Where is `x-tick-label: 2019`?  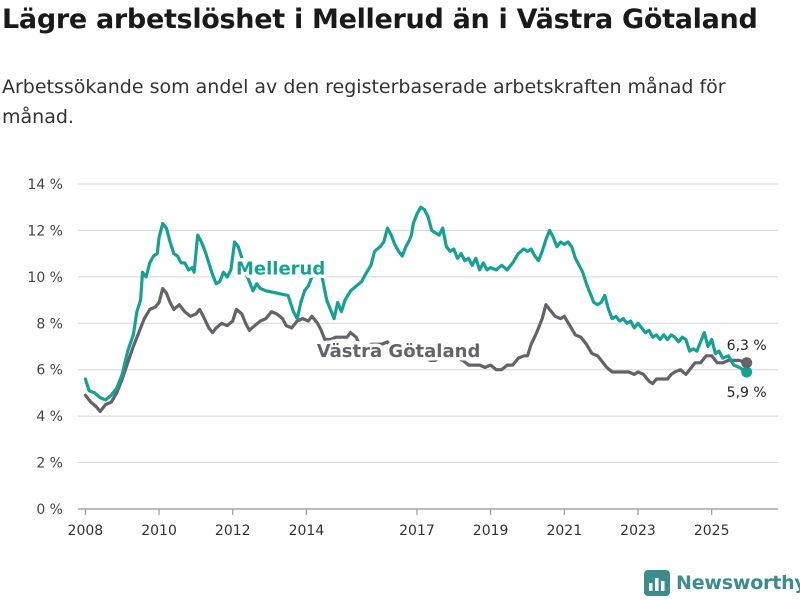 x-tick-label: 2019 is located at coordinates (491, 531).